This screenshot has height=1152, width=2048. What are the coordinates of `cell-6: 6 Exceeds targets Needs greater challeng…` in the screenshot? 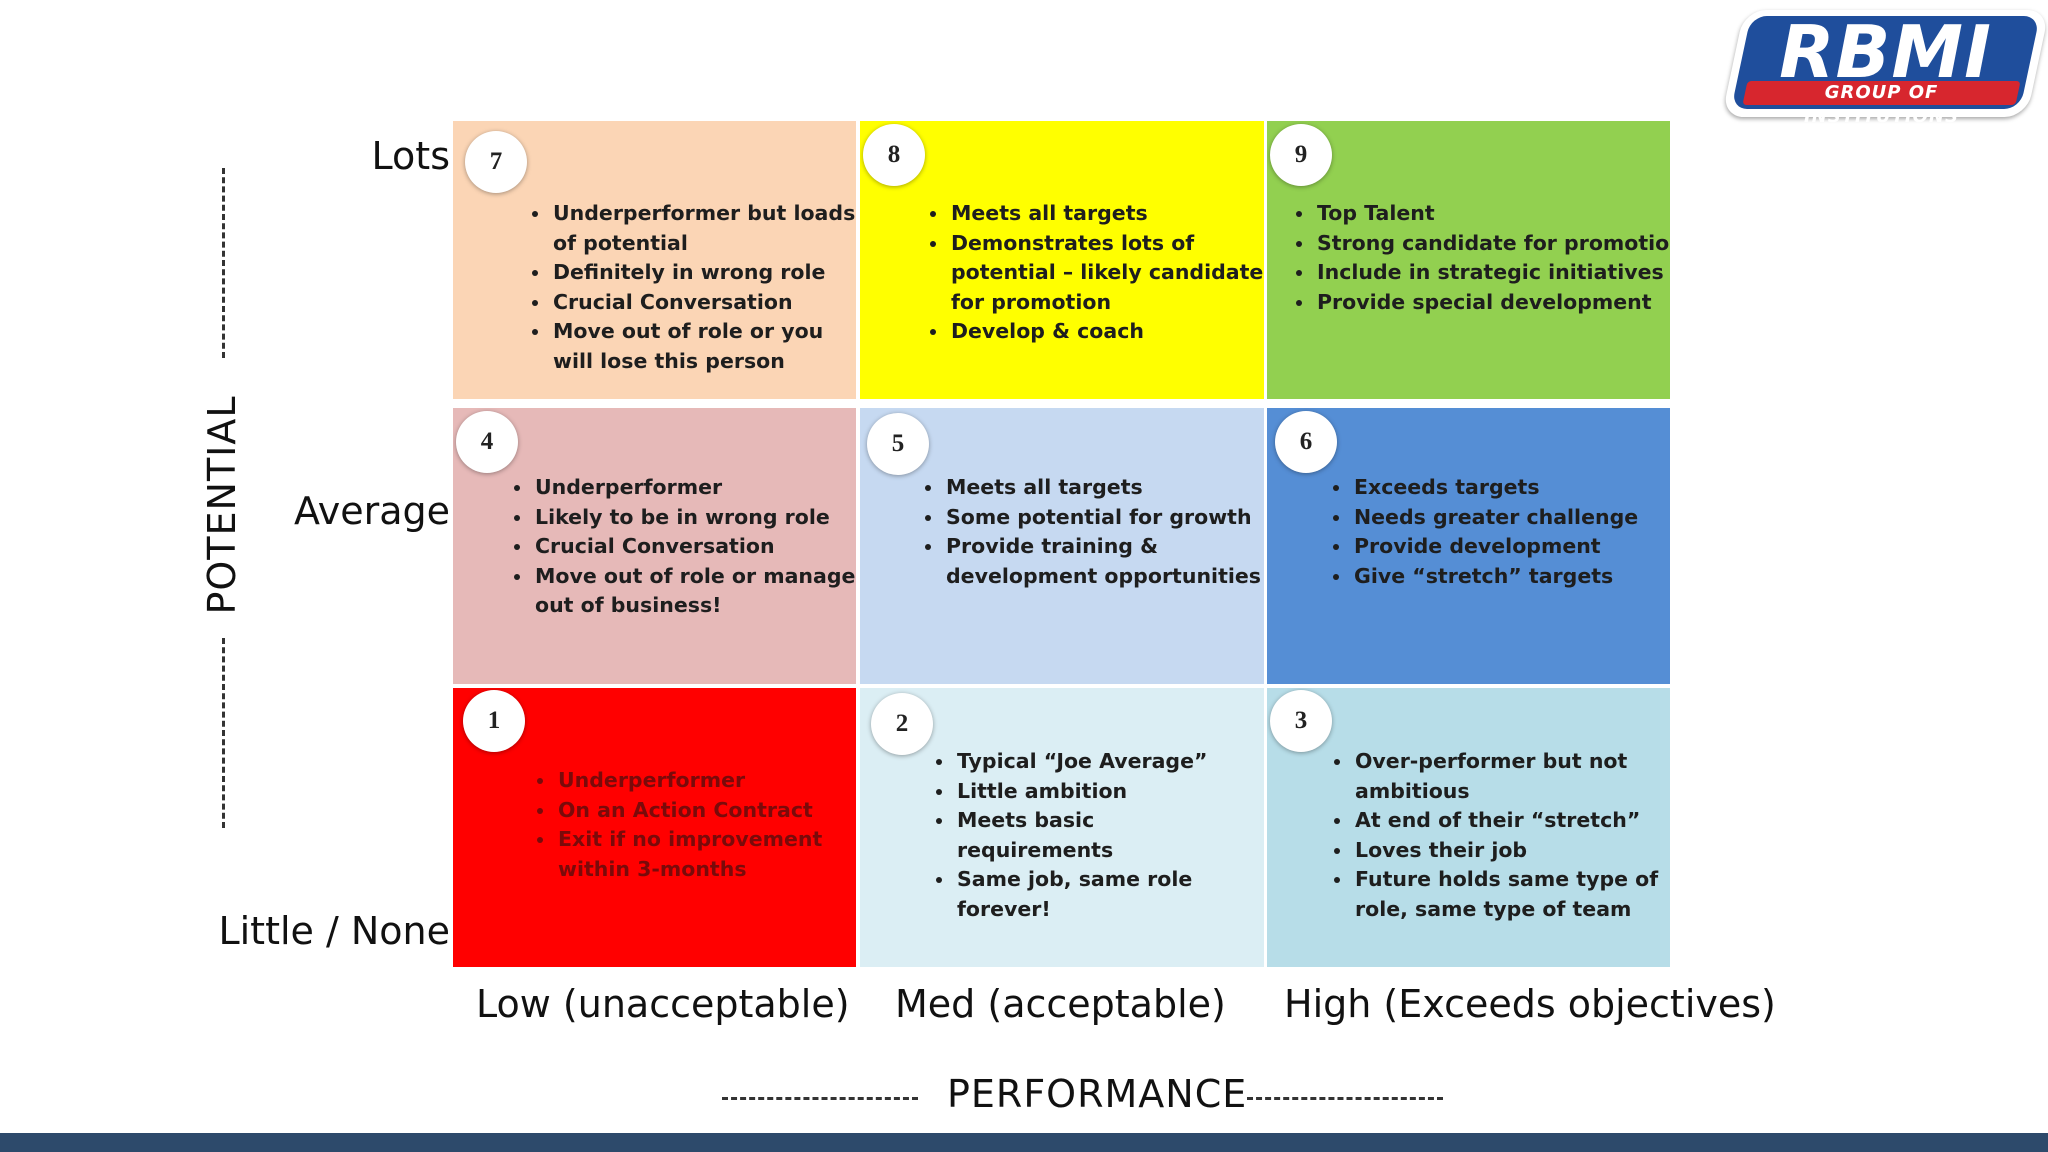 It's located at (1468, 546).